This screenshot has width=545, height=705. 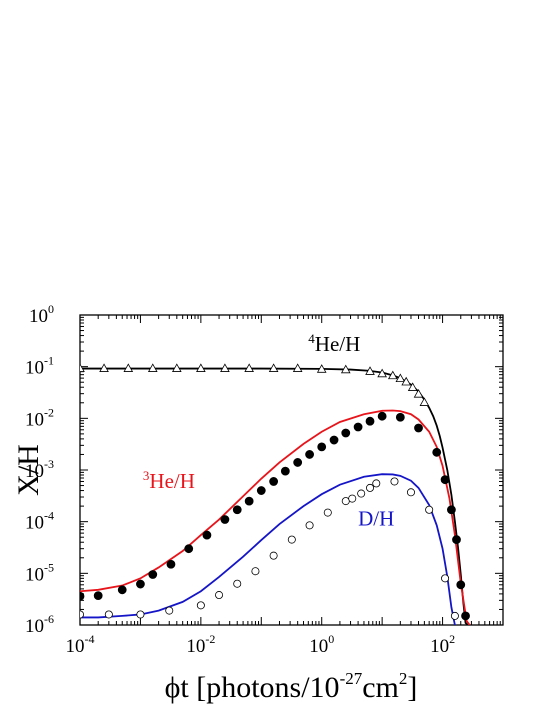 I want to click on series-annotations: 4He/H 3He/H D/H, so click(x=268, y=430).